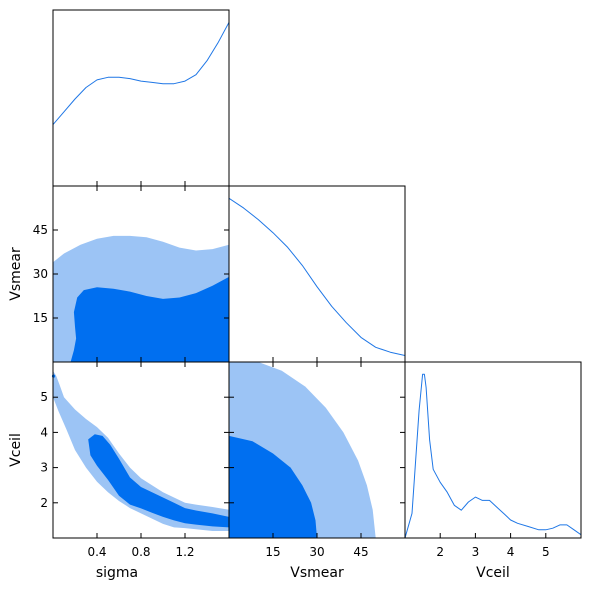  What do you see at coordinates (184, 552) in the screenshot?
I see `x-tick-label-sigma: 1.2` at bounding box center [184, 552].